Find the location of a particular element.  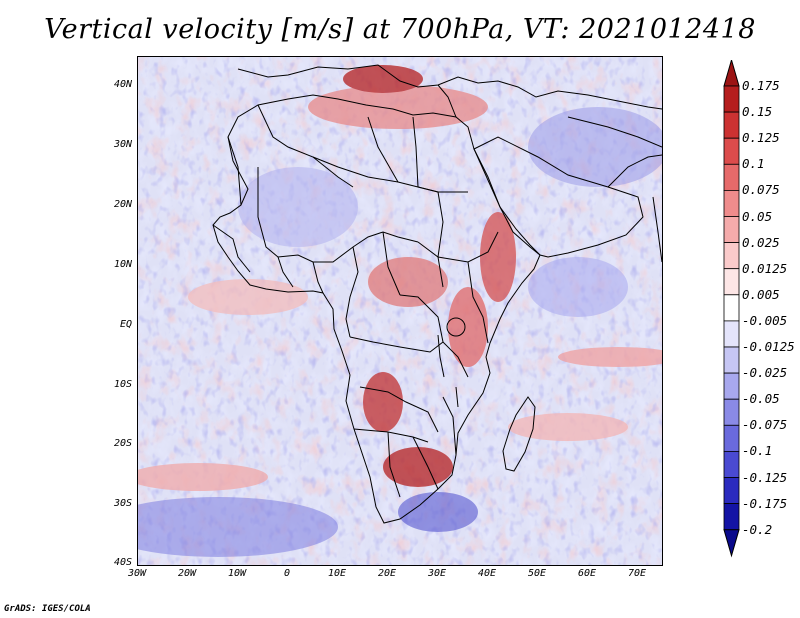

lat-label-40n: 40N is located at coordinates (122, 84).